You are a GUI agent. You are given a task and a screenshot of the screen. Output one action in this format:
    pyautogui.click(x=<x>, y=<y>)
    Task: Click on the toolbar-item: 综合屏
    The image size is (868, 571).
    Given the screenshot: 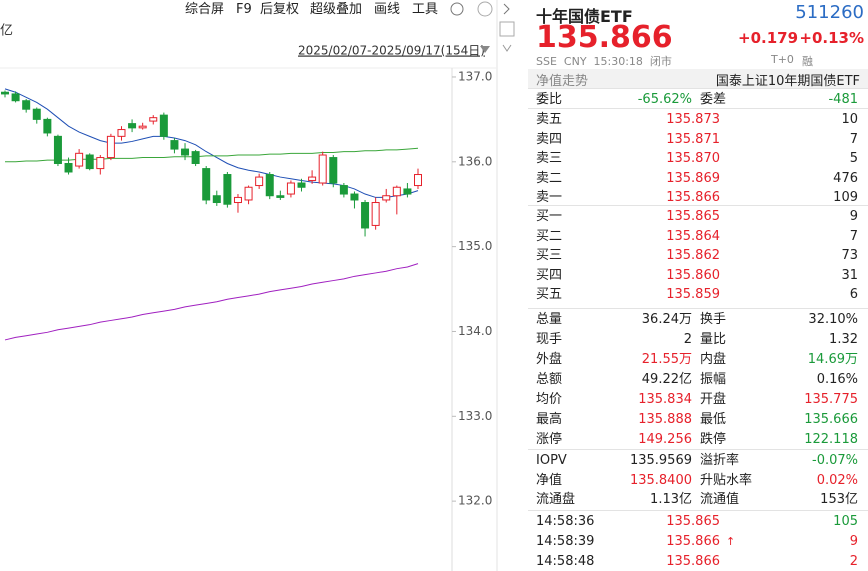 What is the action you would take?
    pyautogui.click(x=205, y=9)
    